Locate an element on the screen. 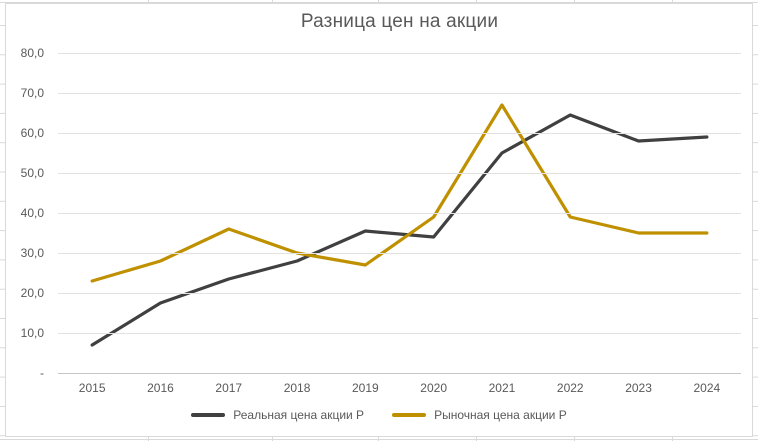 The width and height of the screenshot is (758, 441). x-axis-label: 2020 is located at coordinates (433, 388).